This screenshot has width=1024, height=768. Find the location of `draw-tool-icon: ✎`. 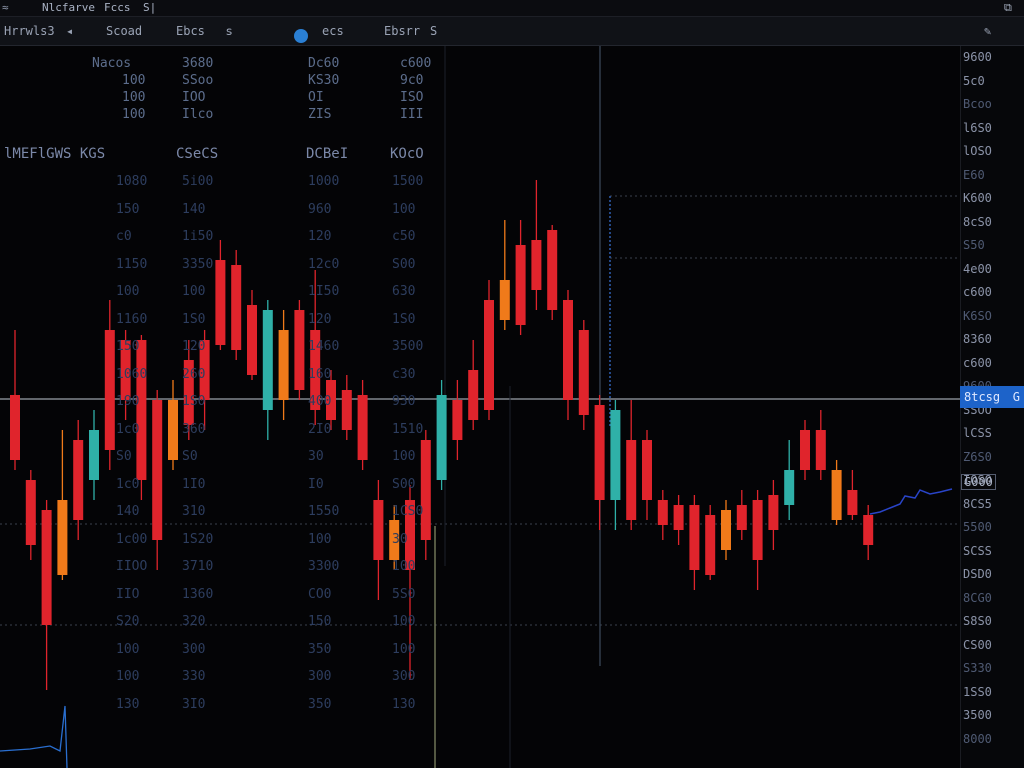

draw-tool-icon: ✎ is located at coordinates (988, 31).